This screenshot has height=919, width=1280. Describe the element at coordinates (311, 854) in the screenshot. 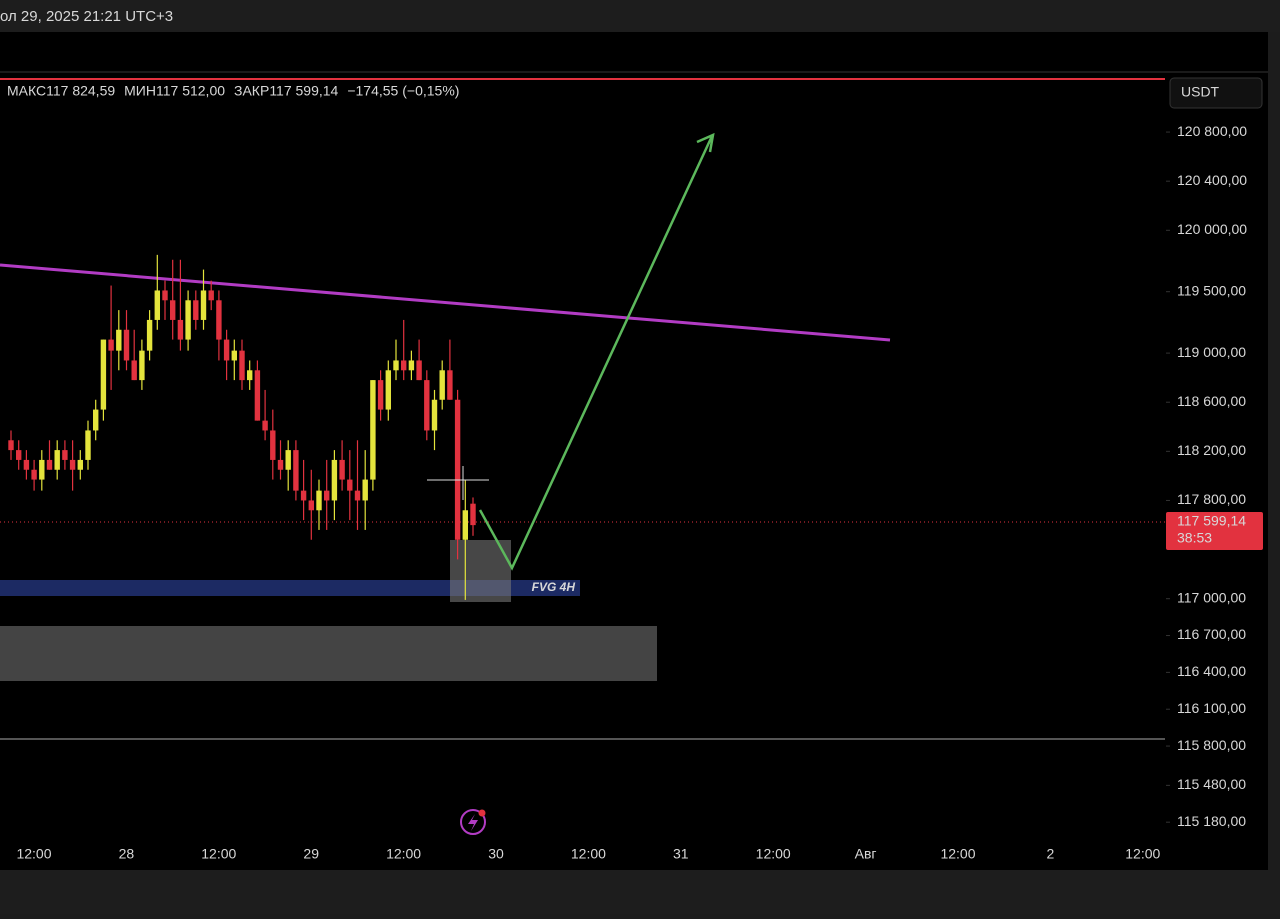

I see `x-tick-label: 29` at that location.